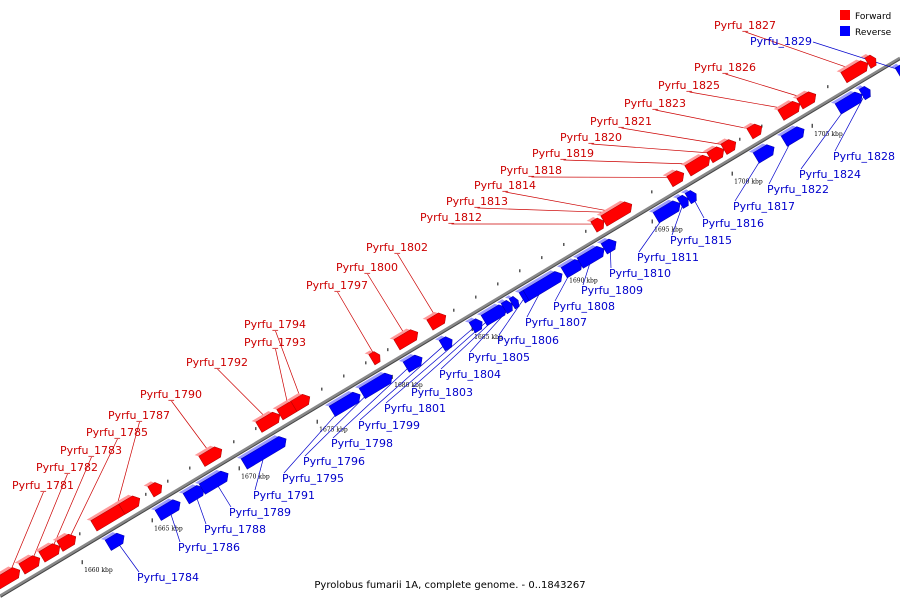  I want to click on gene-label-pyrfu-1798: Pyrfu_1798, so click(362, 443).